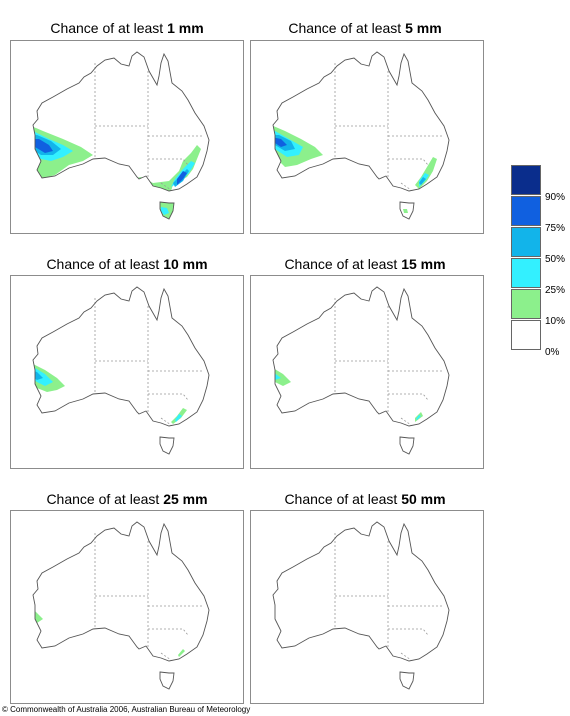 Image resolution: width=570 pixels, height=716 pixels. What do you see at coordinates (555, 259) in the screenshot?
I see `legend-label-50: 50%` at bounding box center [555, 259].